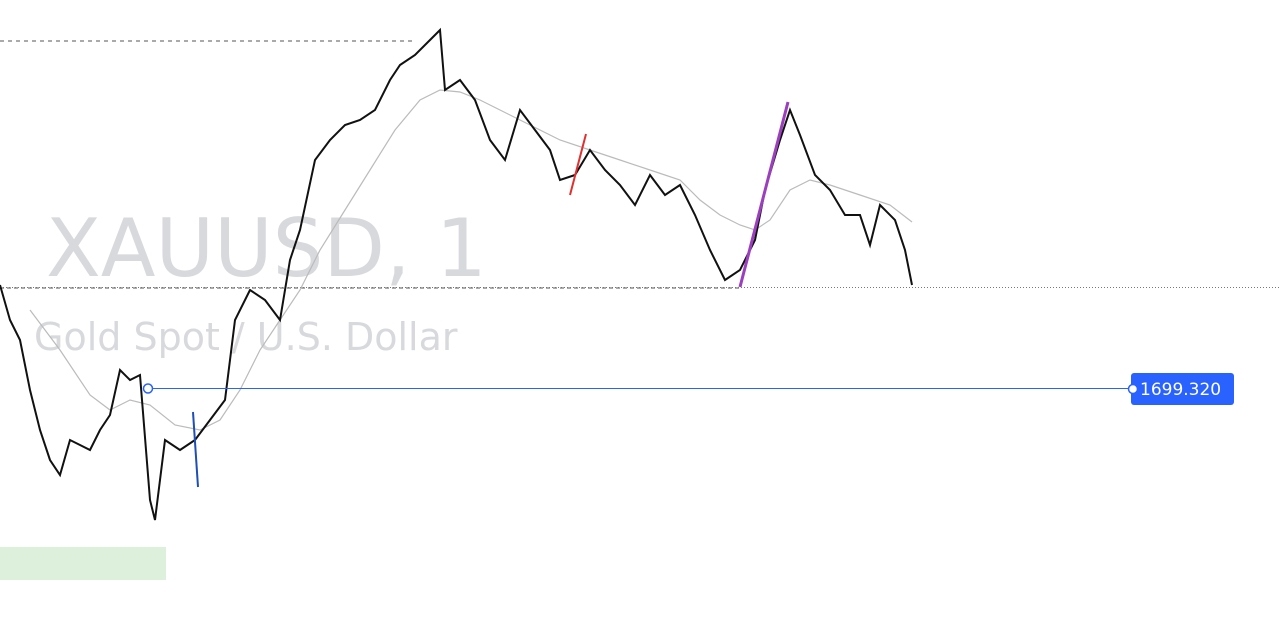  What do you see at coordinates (246, 337) in the screenshot?
I see `watermark-description: Gold Spot / U.S. Dollar` at bounding box center [246, 337].